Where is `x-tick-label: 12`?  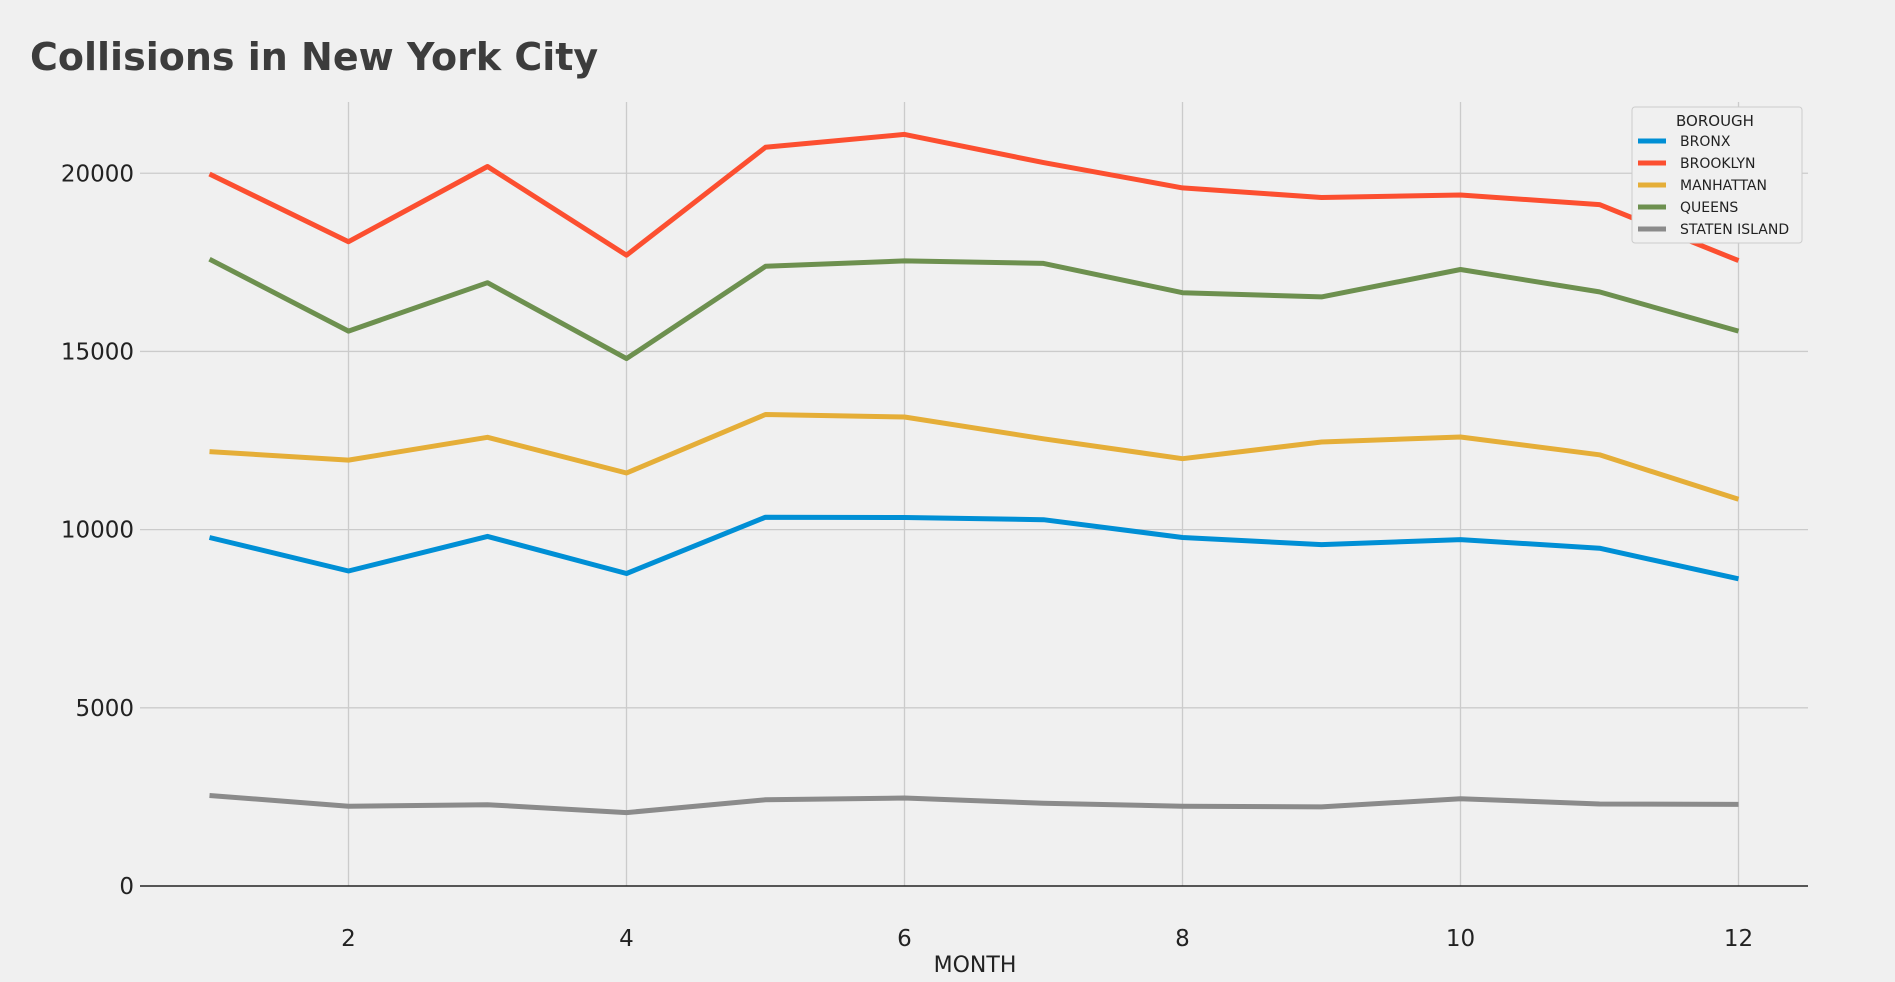 x-tick-label: 12 is located at coordinates (1738, 939).